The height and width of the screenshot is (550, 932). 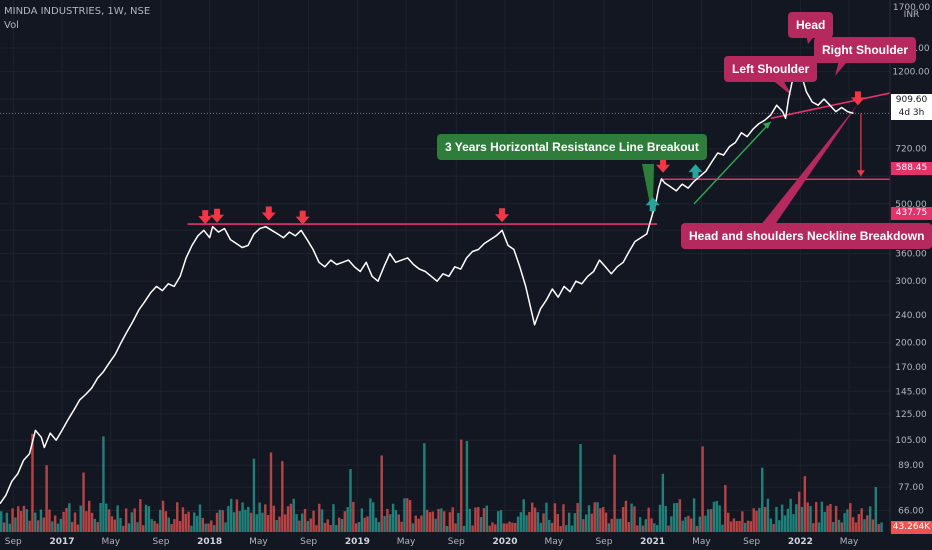 What do you see at coordinates (406, 542) in the screenshot?
I see `x-tick-label: May` at bounding box center [406, 542].